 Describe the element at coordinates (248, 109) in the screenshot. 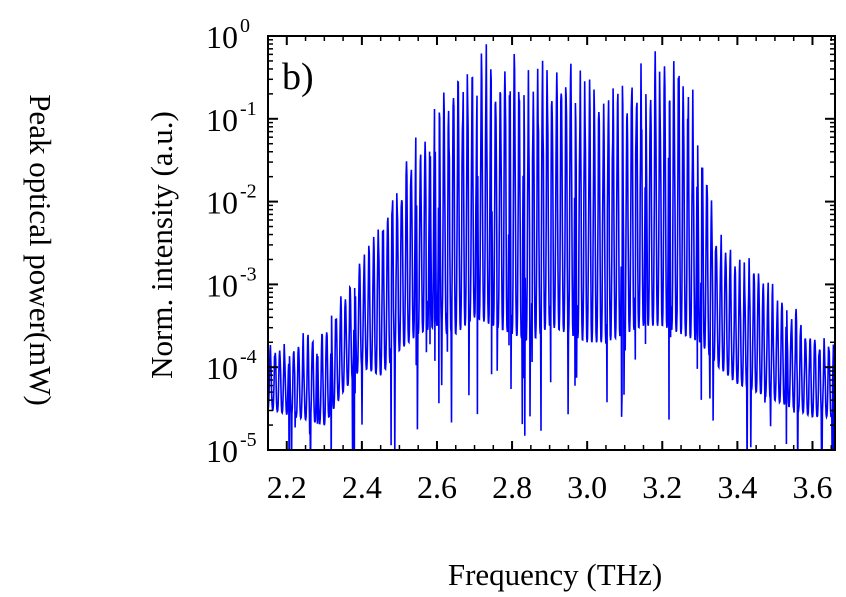

I see `y-tick-exponent: -1` at that location.